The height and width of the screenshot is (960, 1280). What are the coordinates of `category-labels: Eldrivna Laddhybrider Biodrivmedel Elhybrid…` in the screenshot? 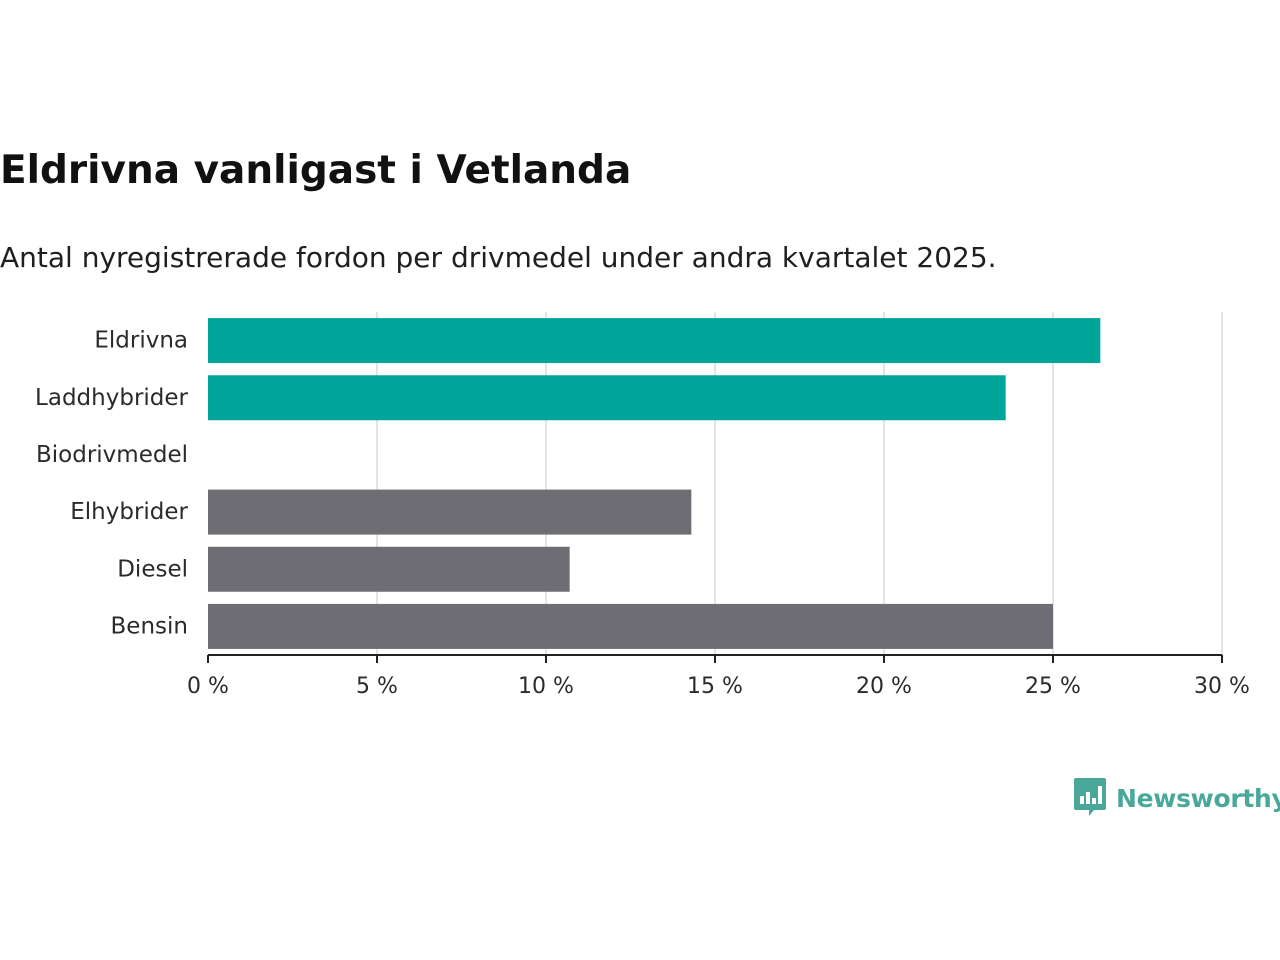 It's located at (111, 484).